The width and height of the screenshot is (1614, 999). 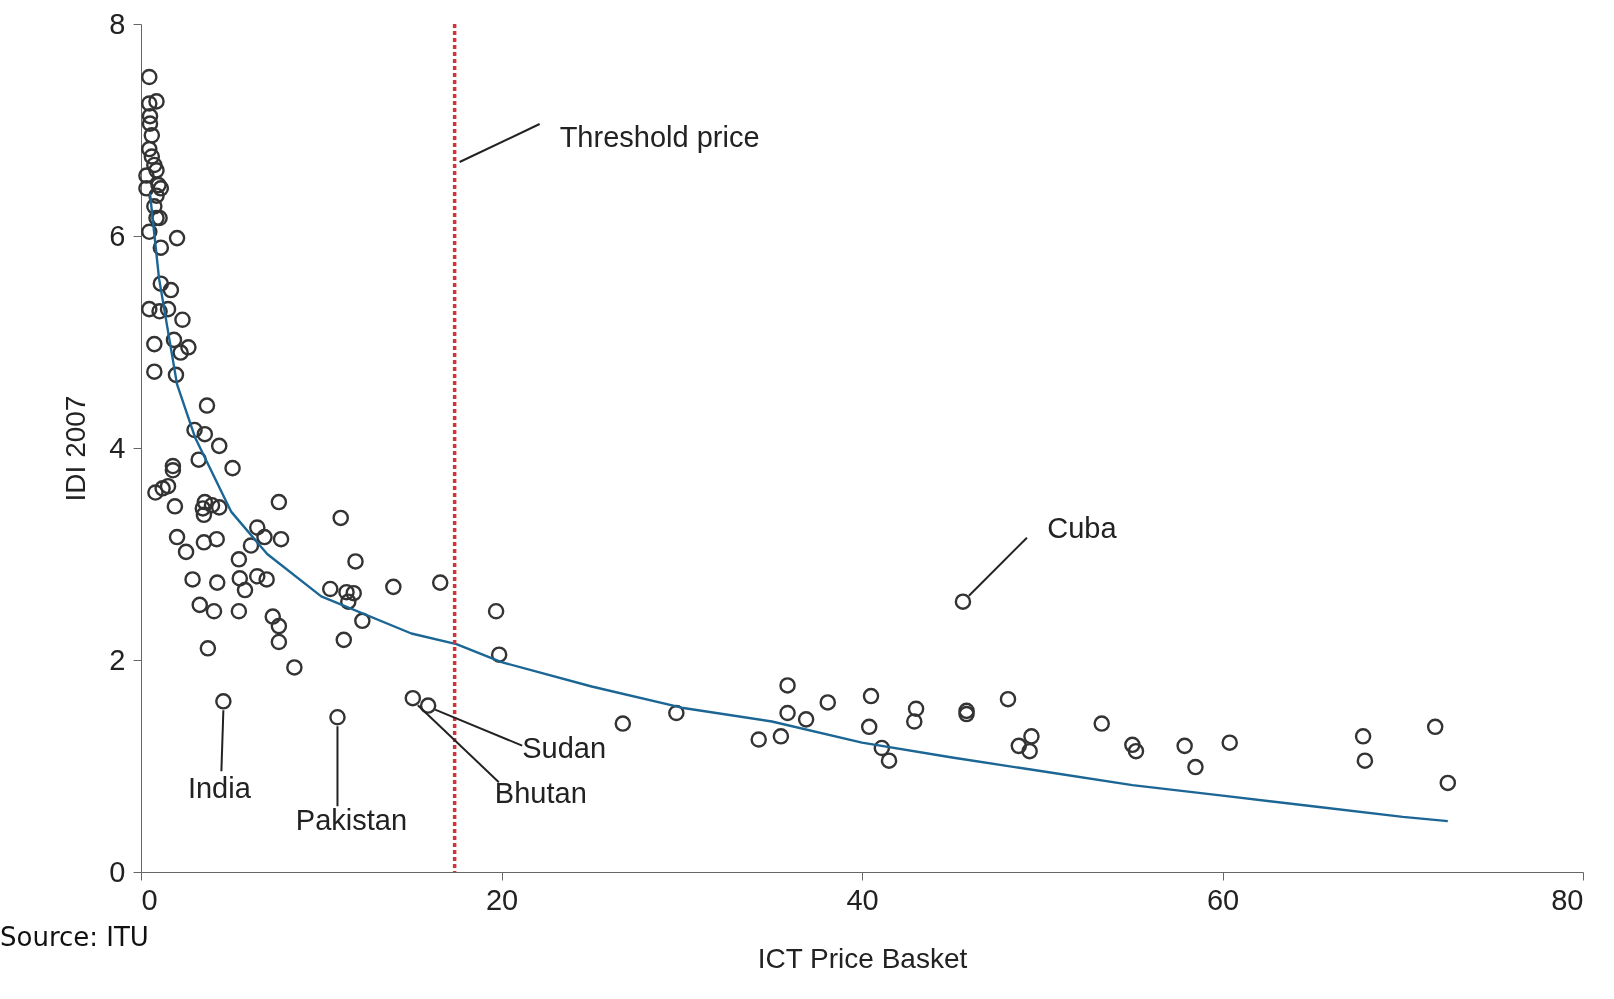 What do you see at coordinates (1223, 899) in the screenshot?
I see `x-tick-label: 60` at bounding box center [1223, 899].